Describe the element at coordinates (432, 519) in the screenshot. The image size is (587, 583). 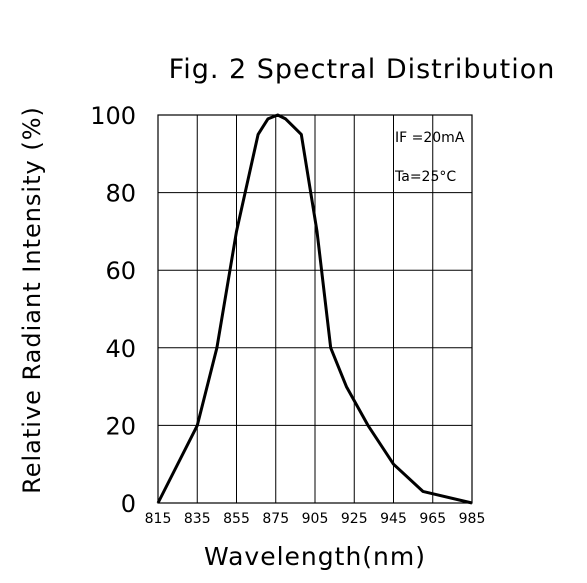
I see `x-tick-label: 965` at that location.